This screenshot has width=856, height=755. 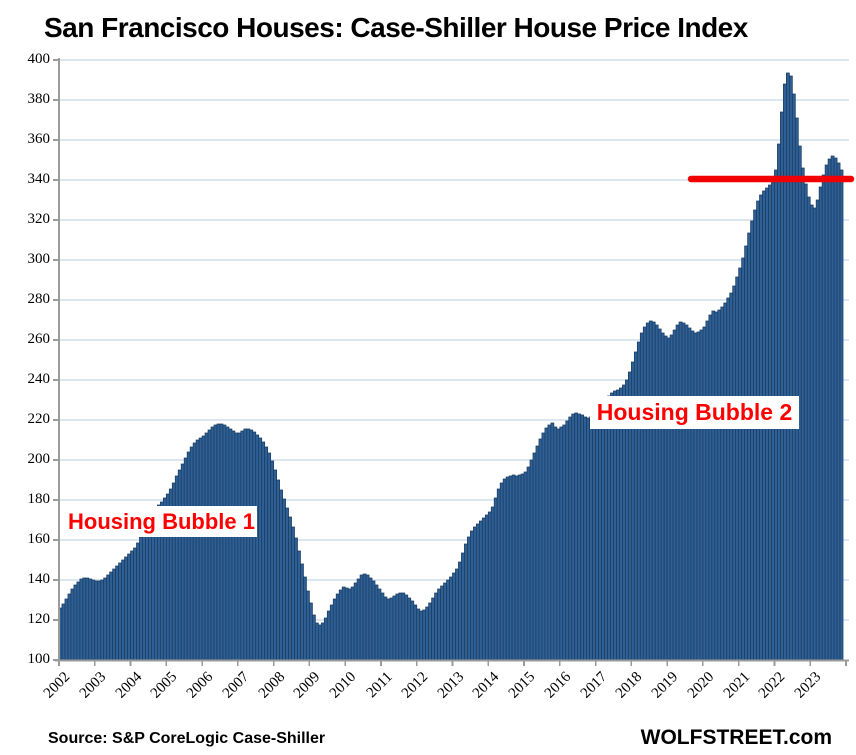 I want to click on y-tick-label: 320, so click(x=39, y=219).